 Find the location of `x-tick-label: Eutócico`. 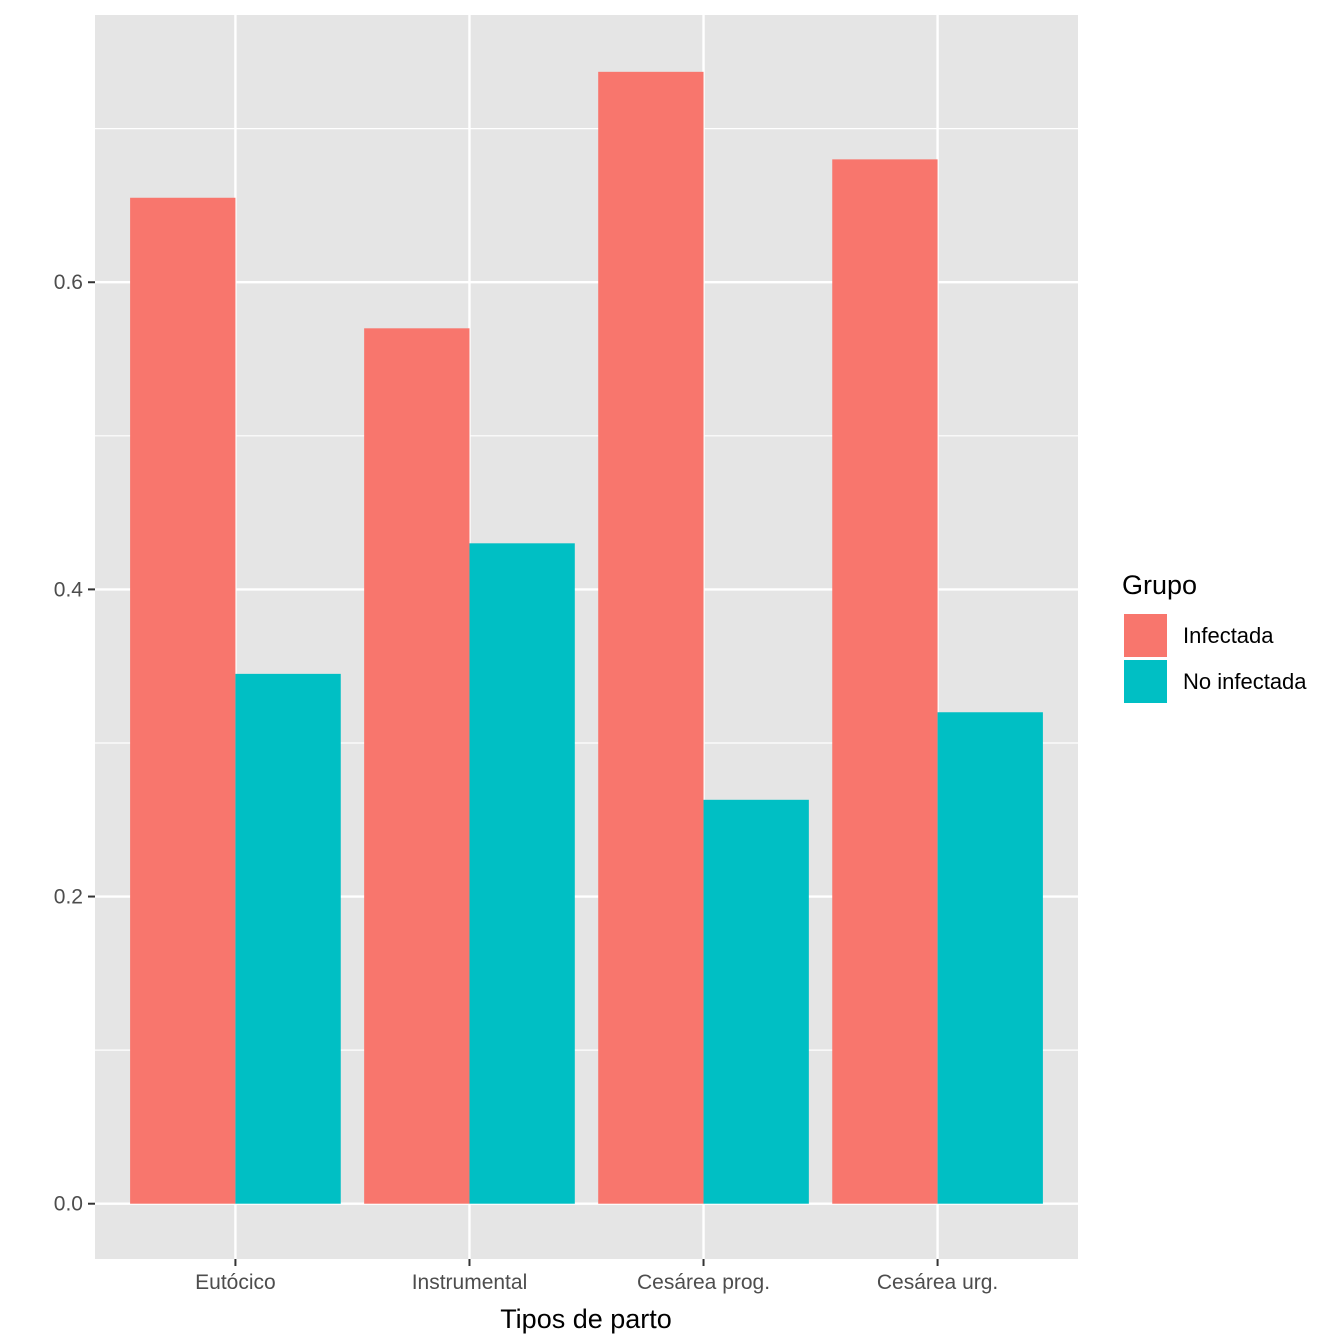

x-tick-label: Eutócico is located at coordinates (235, 1282).